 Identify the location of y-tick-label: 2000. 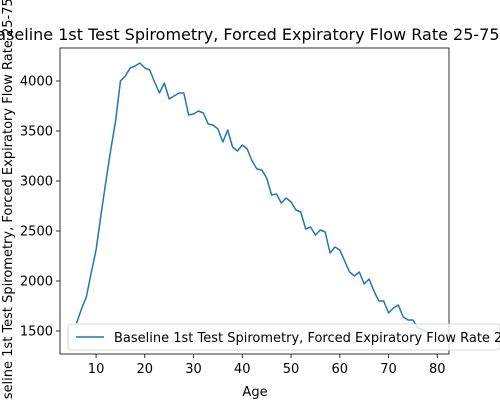
(36, 282).